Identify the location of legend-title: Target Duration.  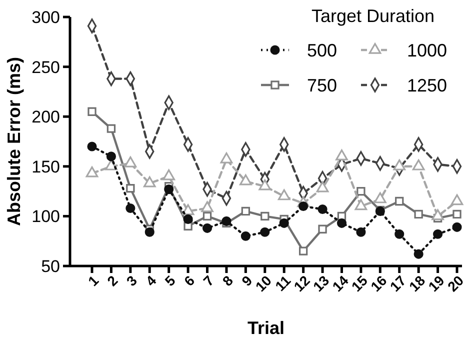
(373, 16).